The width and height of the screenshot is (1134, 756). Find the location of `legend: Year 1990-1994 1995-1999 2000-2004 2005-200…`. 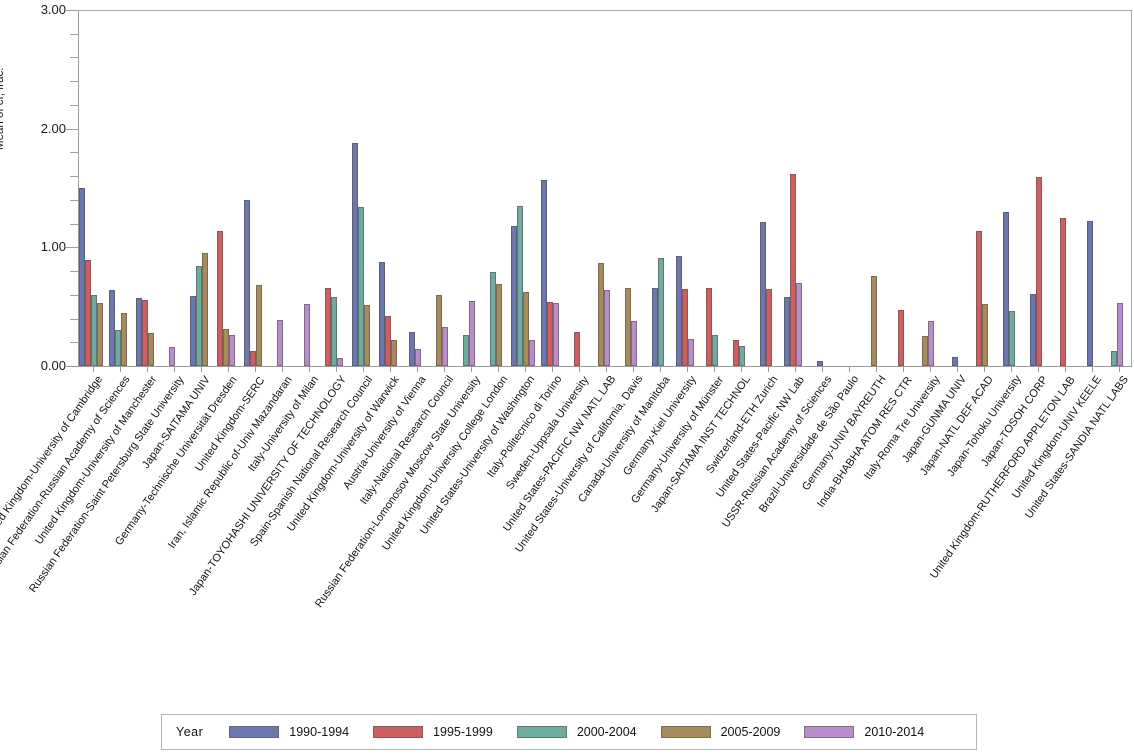

legend: Year 1990-1994 1995-1999 2000-2004 2005-200… is located at coordinates (569, 732).